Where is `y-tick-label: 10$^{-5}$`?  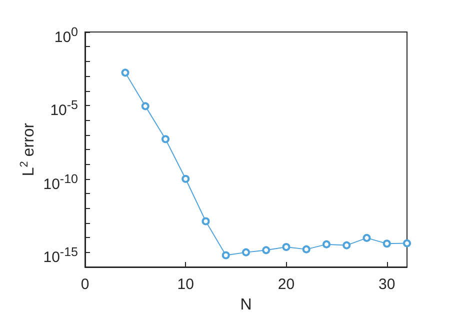
y-tick-label: 10$^{-5}$ is located at coordinates (64, 108).